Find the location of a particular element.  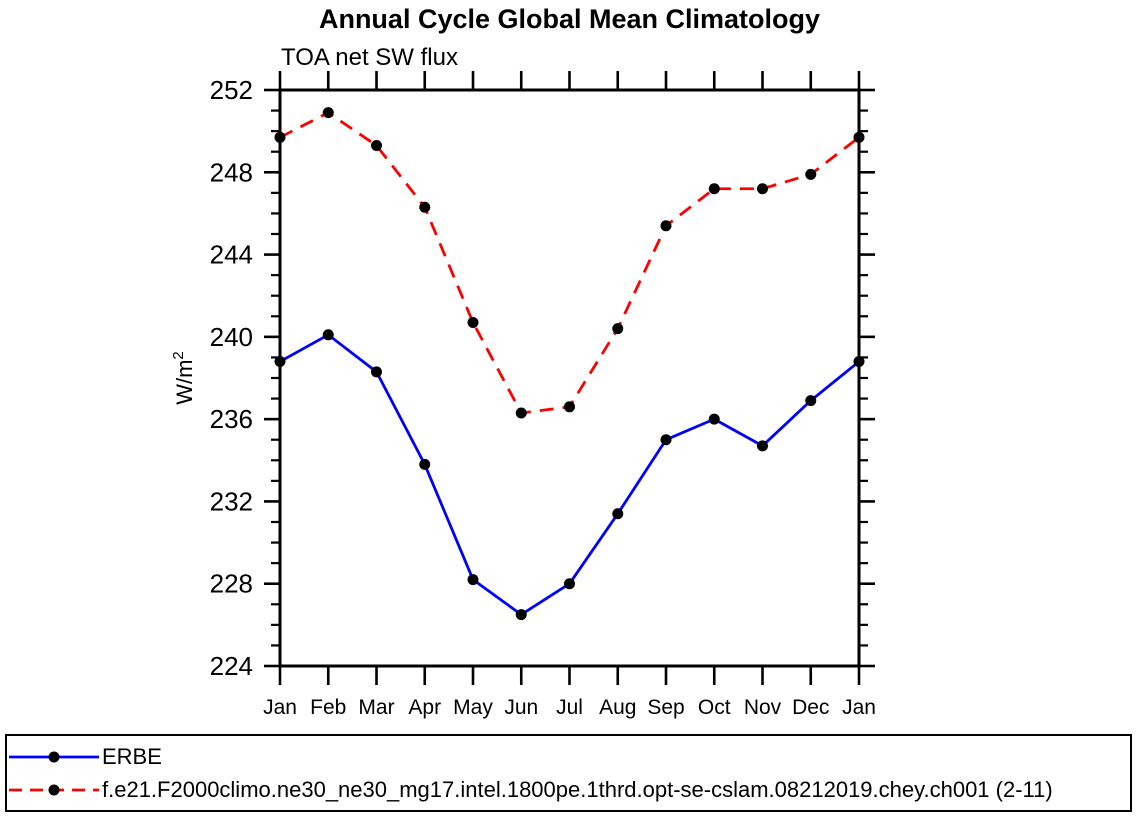

chart-subtitle: TOA net SW flux is located at coordinates (369, 57).